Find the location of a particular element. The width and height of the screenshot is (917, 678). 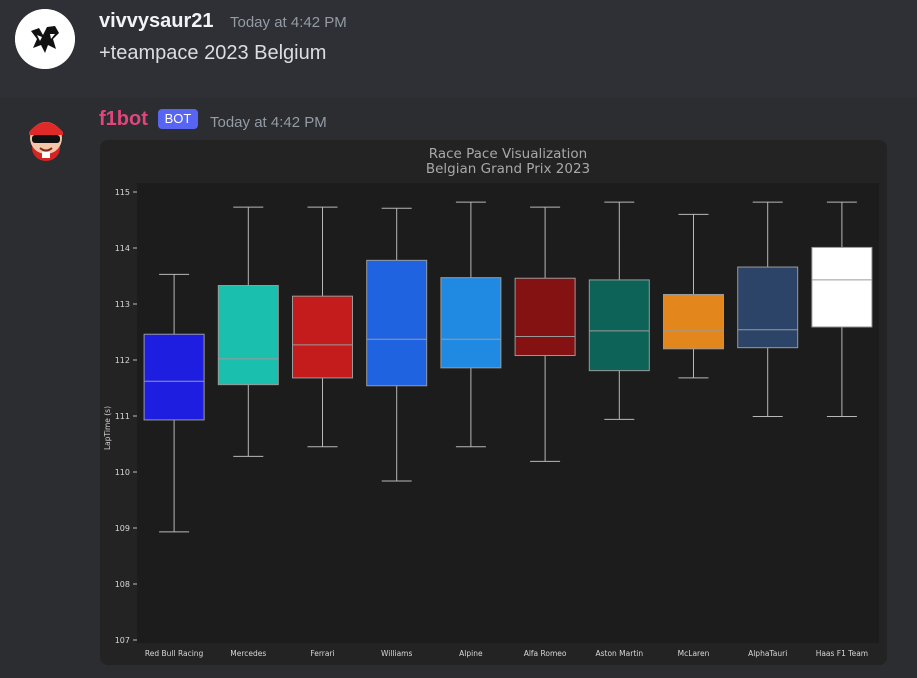

bot-username: f1bot is located at coordinates (123, 119).